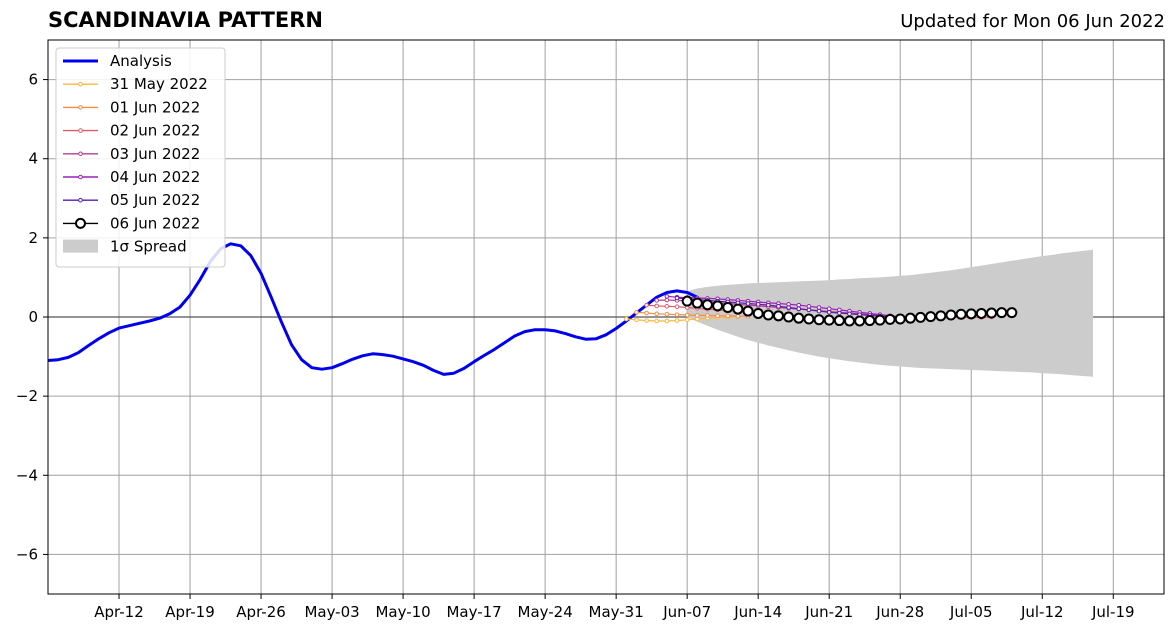 This screenshot has height=633, width=1176. Describe the element at coordinates (155, 131) in the screenshot. I see `legend-label: 02 Jun 2022` at that location.